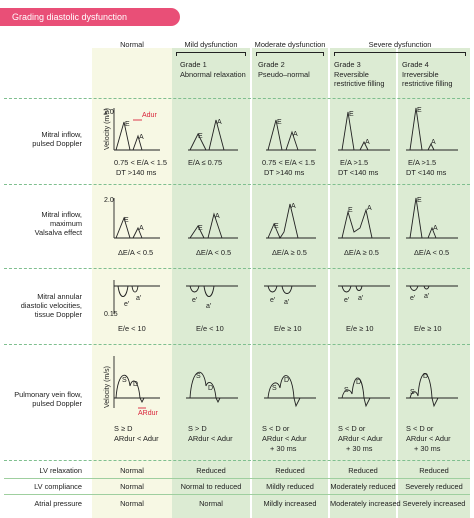 The image size is (474, 518). I want to click on summary-cell: Severely reduced, so click(434, 486).